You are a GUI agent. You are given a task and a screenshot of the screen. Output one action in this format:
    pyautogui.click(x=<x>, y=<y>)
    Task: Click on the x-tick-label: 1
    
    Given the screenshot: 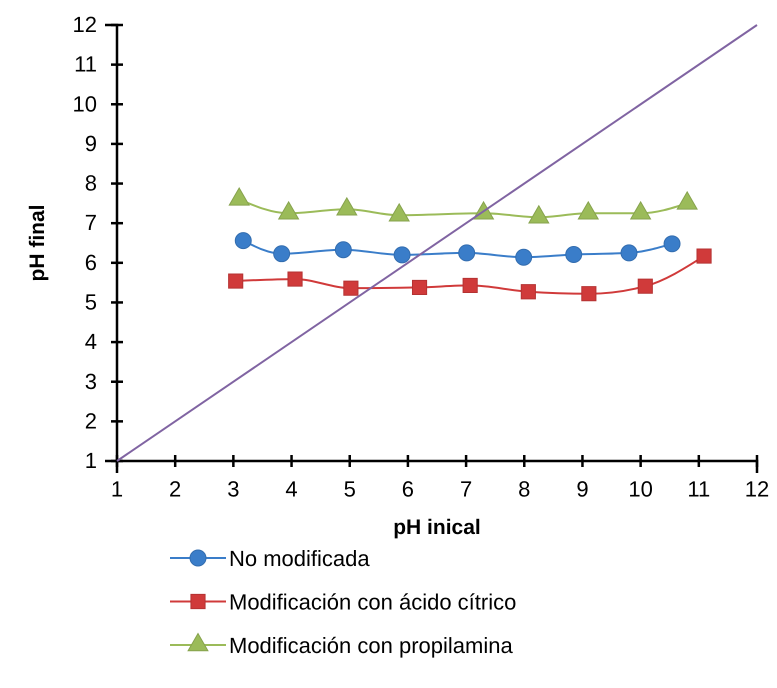 What is the action you would take?
    pyautogui.click(x=117, y=489)
    